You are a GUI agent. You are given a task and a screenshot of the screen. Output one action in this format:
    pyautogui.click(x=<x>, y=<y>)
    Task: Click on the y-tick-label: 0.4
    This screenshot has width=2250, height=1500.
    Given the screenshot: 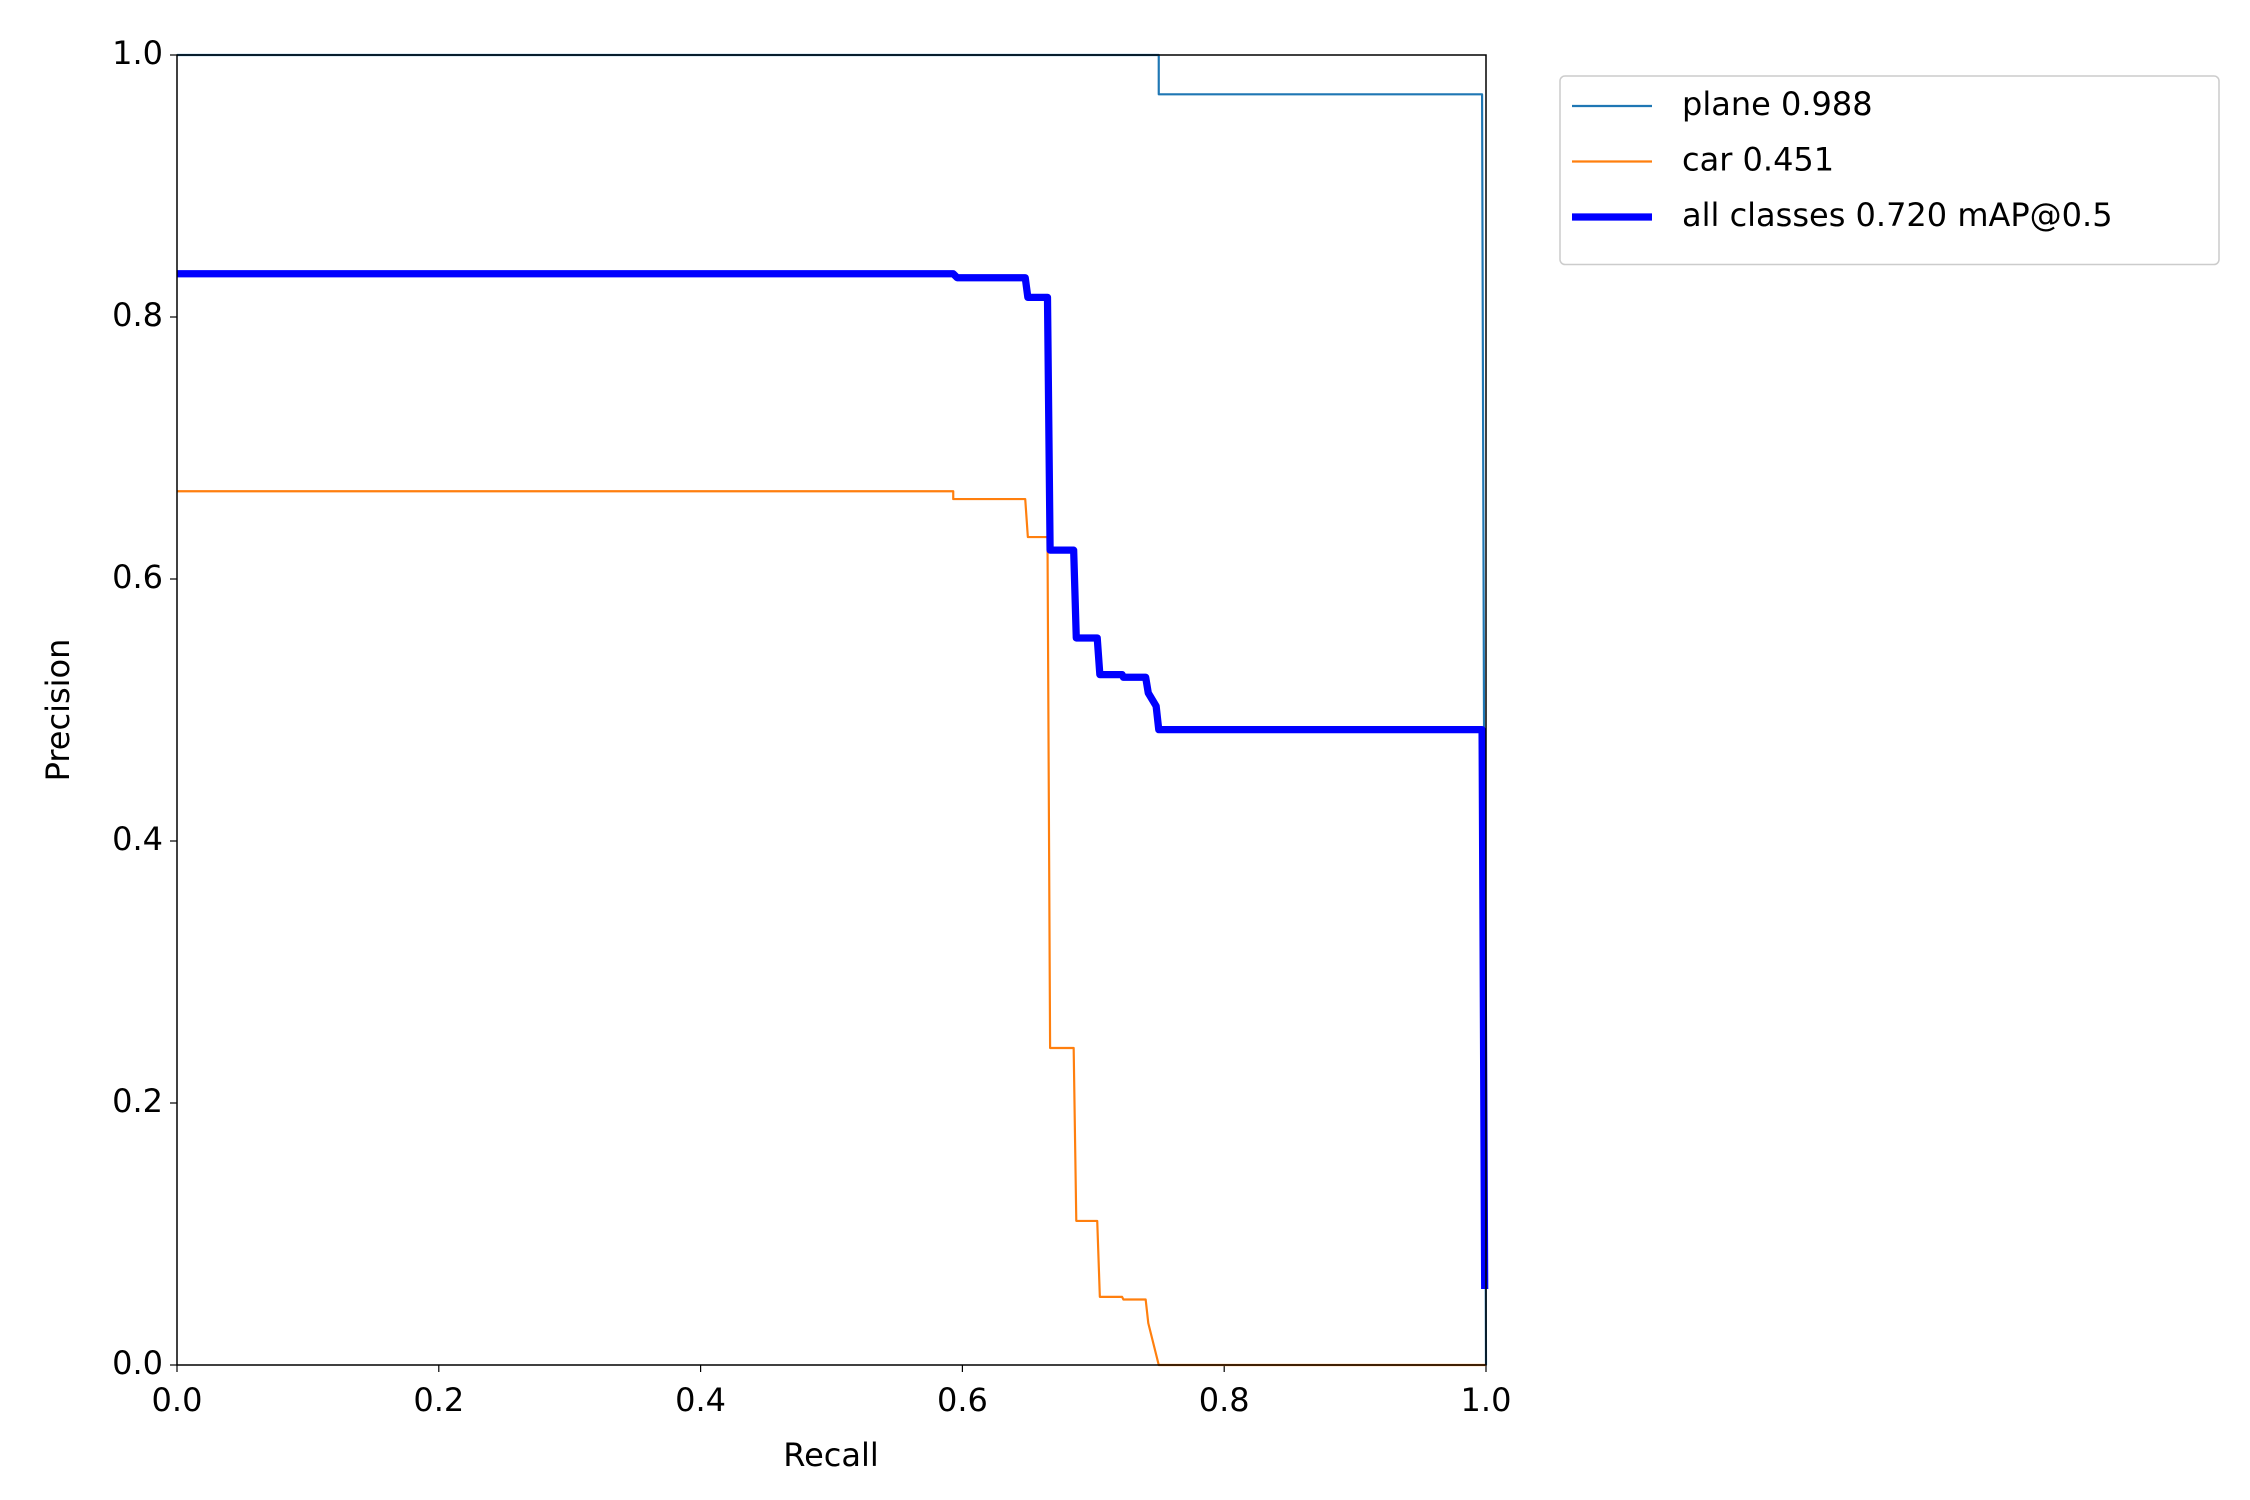 What is the action you would take?
    pyautogui.click(x=137, y=839)
    